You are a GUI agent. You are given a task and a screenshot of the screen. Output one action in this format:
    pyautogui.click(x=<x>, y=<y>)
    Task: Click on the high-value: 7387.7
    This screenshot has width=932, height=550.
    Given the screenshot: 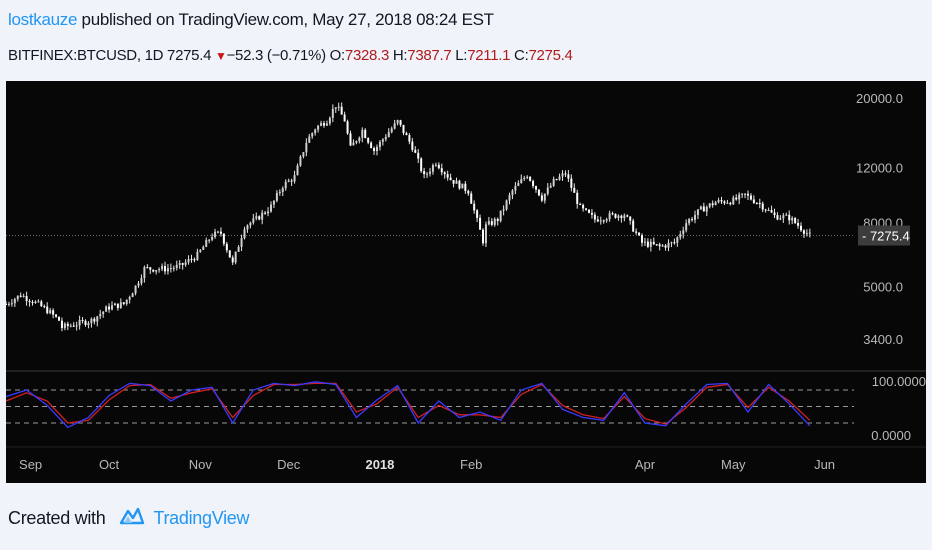 What is the action you would take?
    pyautogui.click(x=429, y=55)
    